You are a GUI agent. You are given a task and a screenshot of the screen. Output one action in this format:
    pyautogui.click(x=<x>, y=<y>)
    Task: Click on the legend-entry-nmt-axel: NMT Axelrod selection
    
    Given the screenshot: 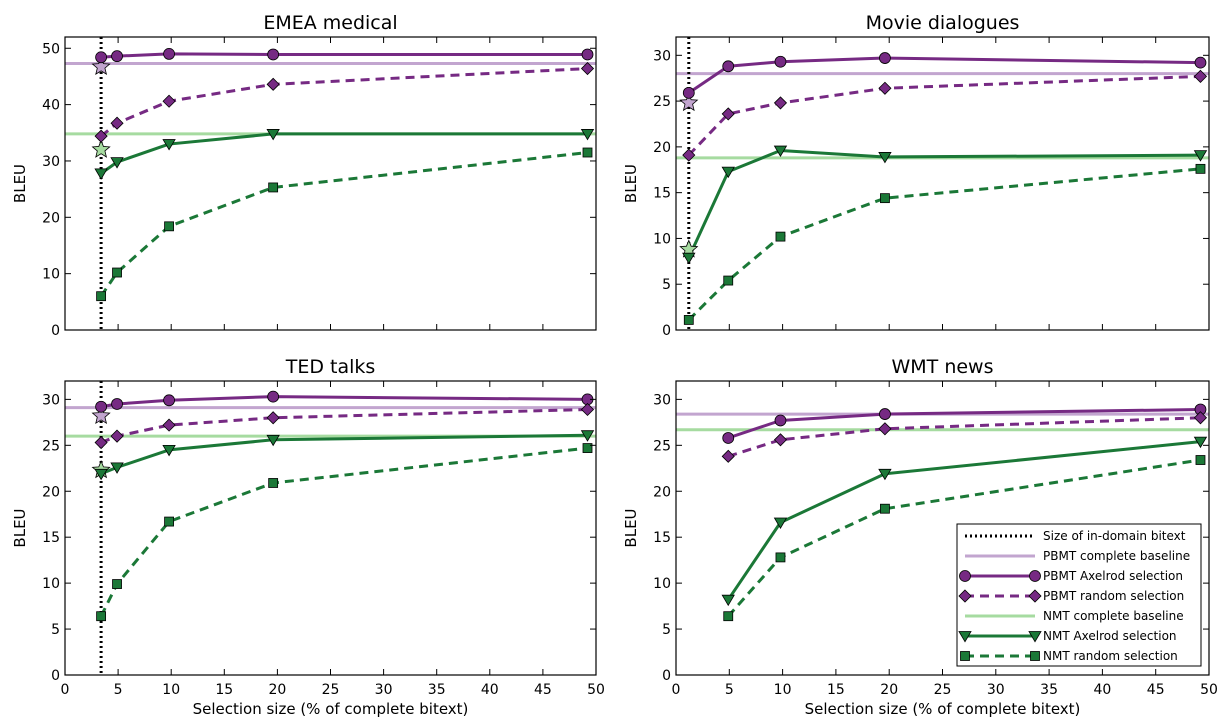 What is the action you would take?
    pyautogui.click(x=1067, y=636)
    